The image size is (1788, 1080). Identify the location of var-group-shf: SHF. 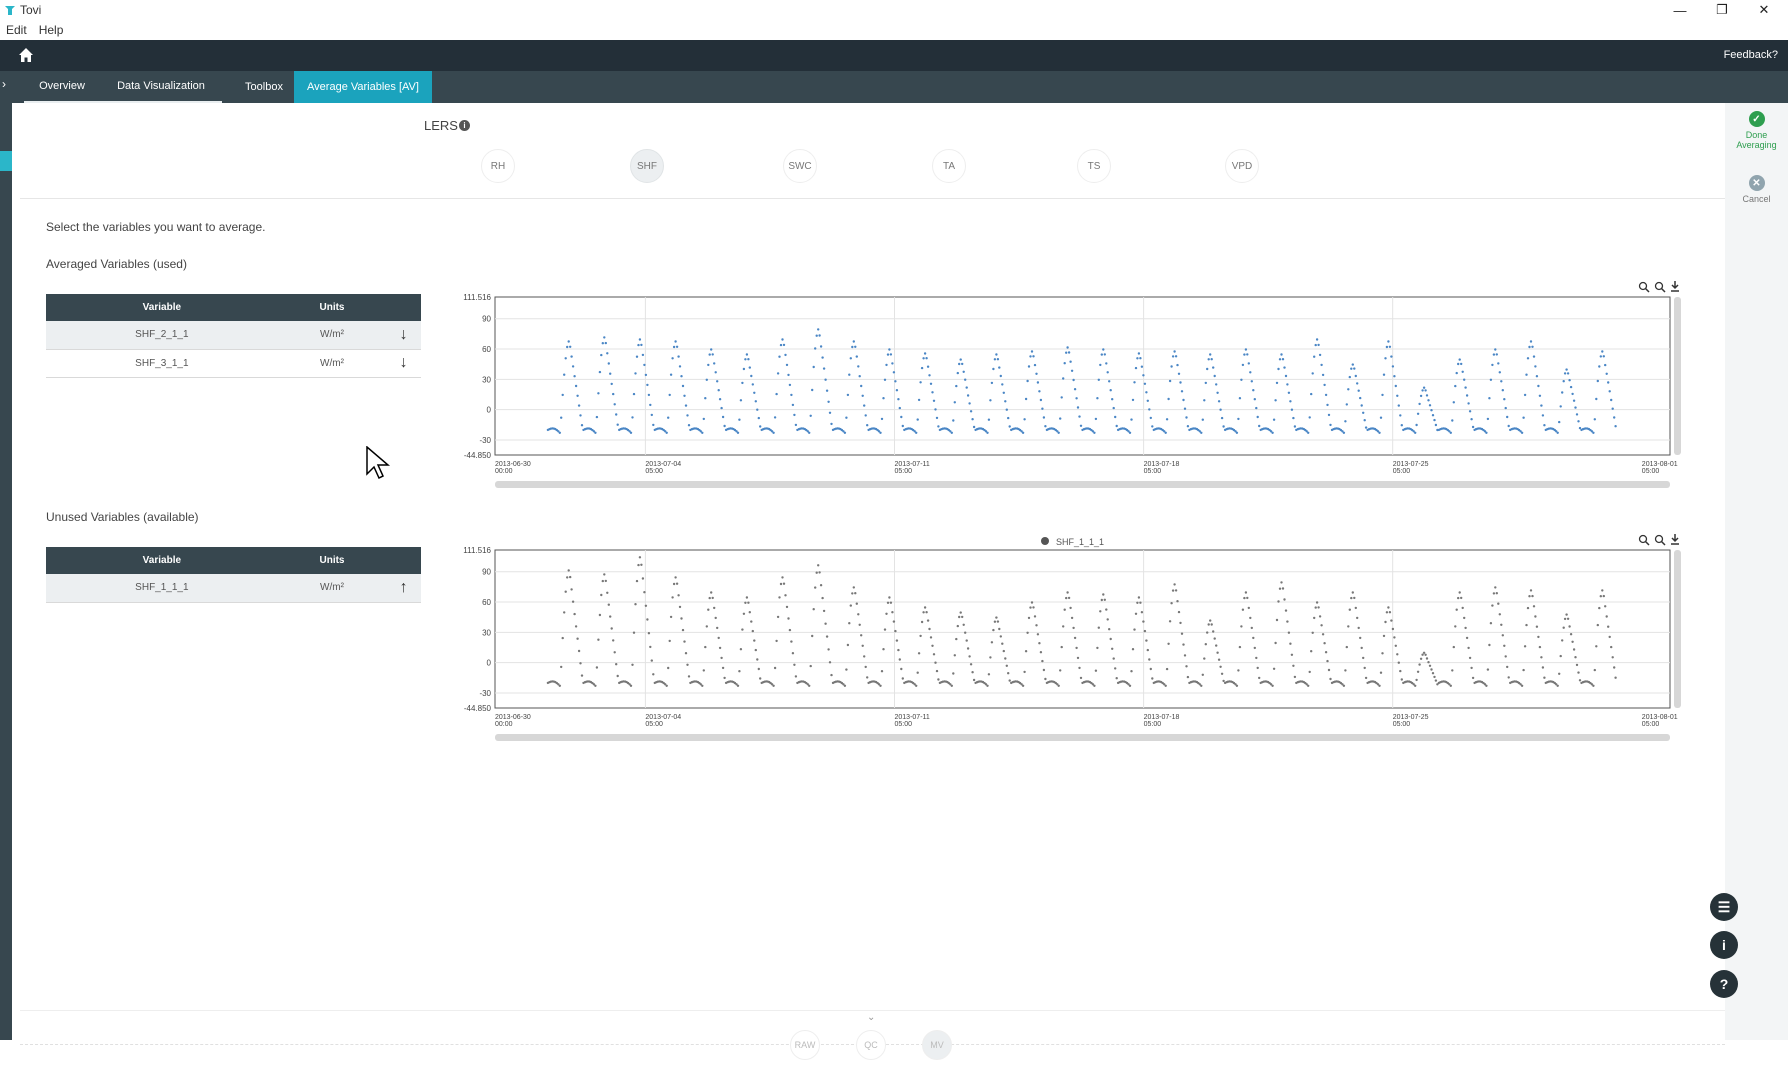
(647, 166).